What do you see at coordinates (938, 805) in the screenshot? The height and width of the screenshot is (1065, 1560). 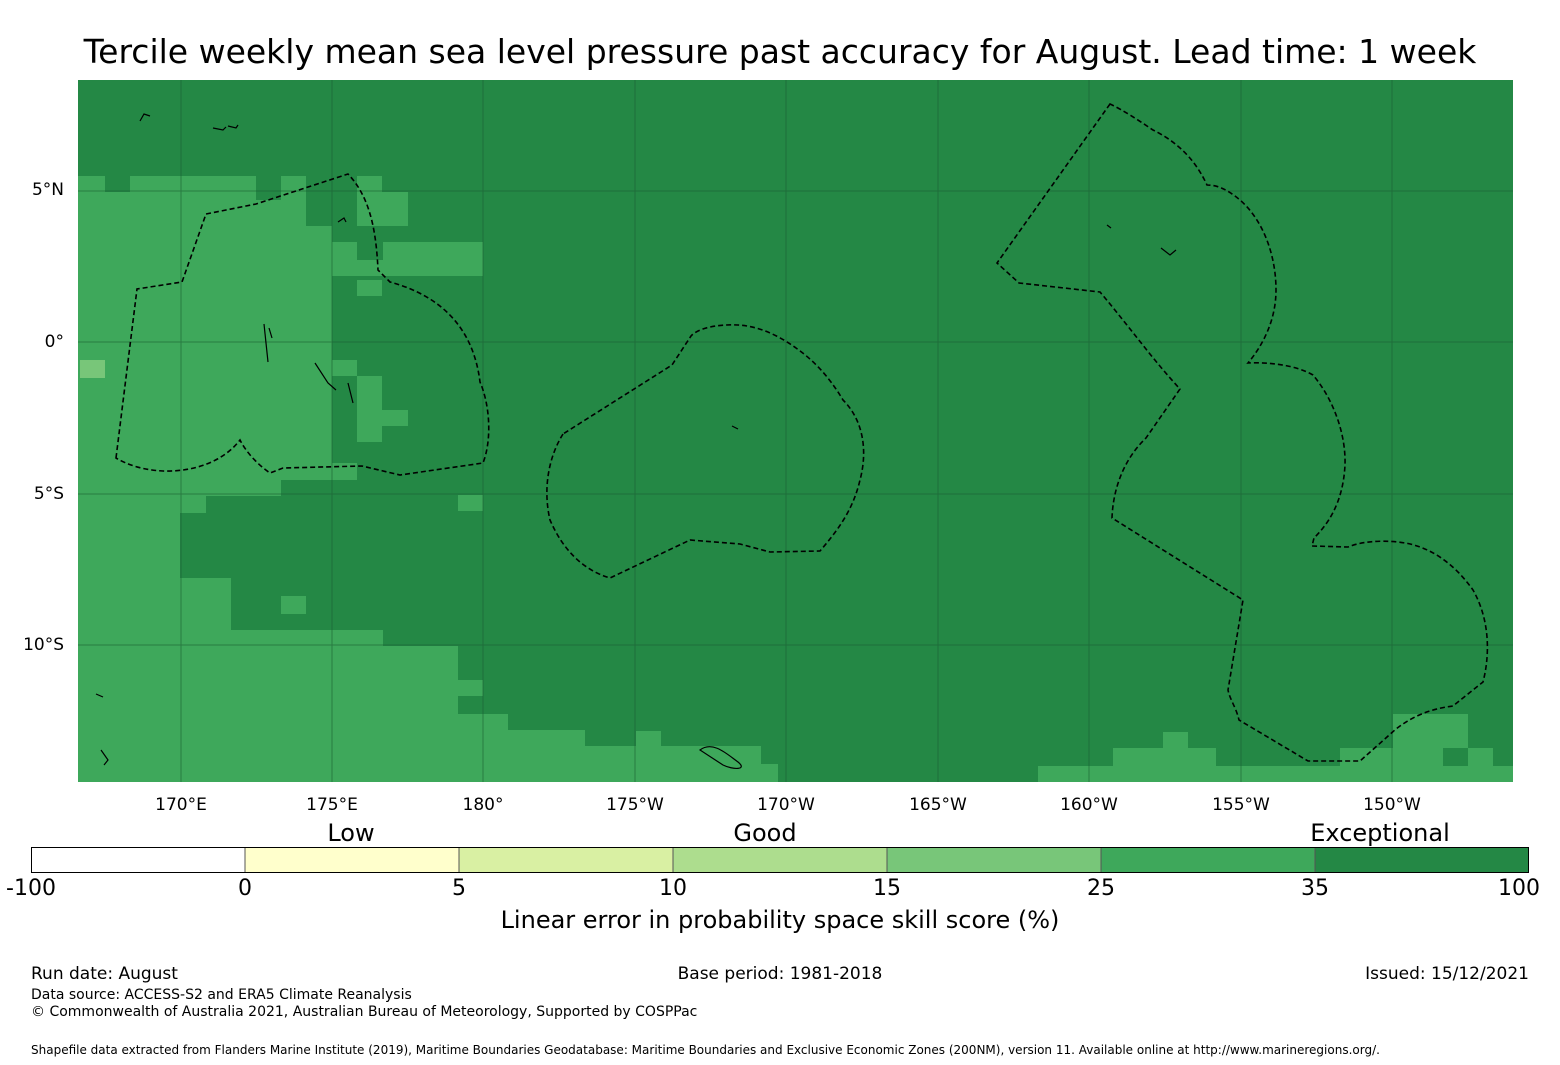 I see `lon-tick-165w: 165°W` at bounding box center [938, 805].